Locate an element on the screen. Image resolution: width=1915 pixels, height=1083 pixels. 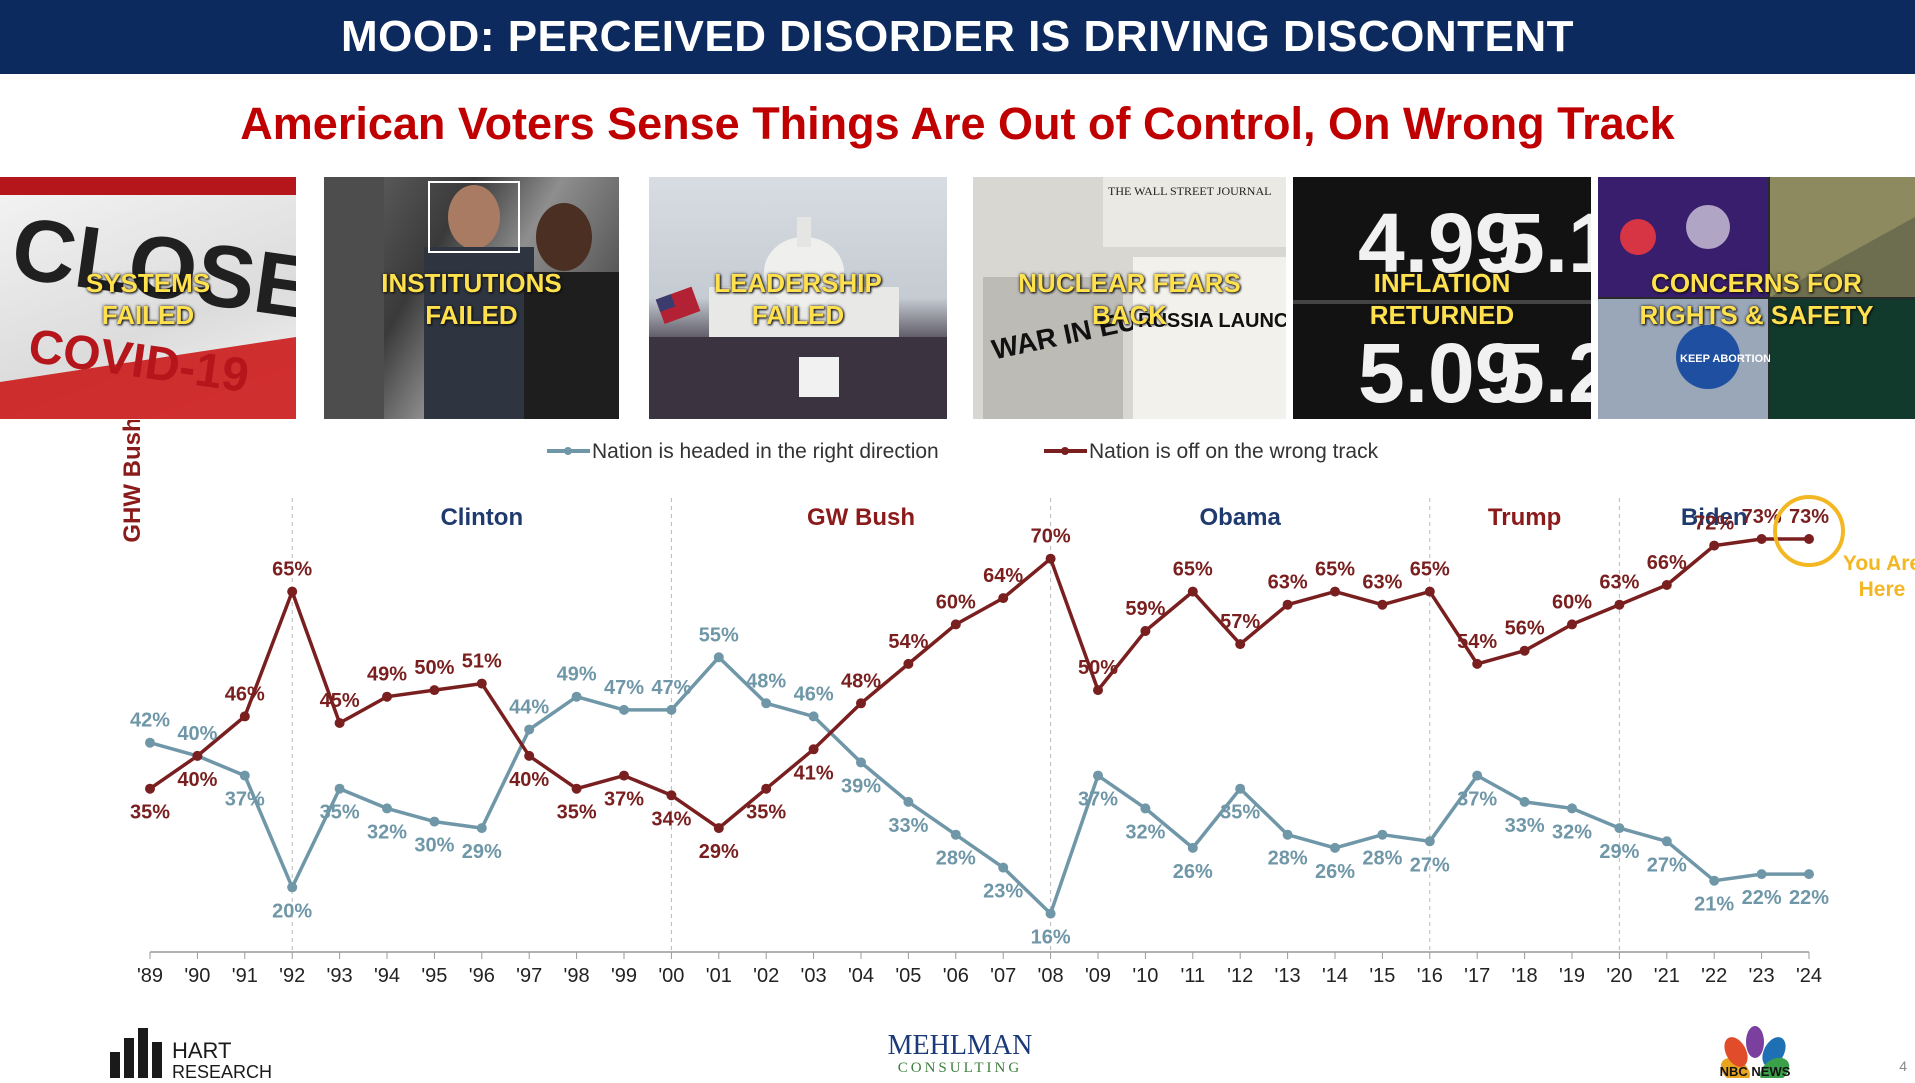
x-tick-label-15: '04 is located at coordinates (861, 976).